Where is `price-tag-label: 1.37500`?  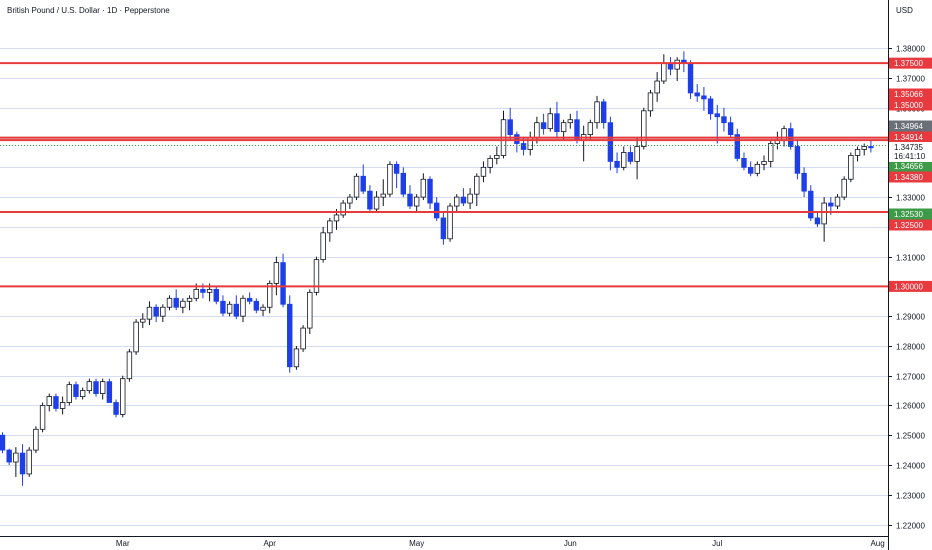
price-tag-label: 1.37500 is located at coordinates (908, 63).